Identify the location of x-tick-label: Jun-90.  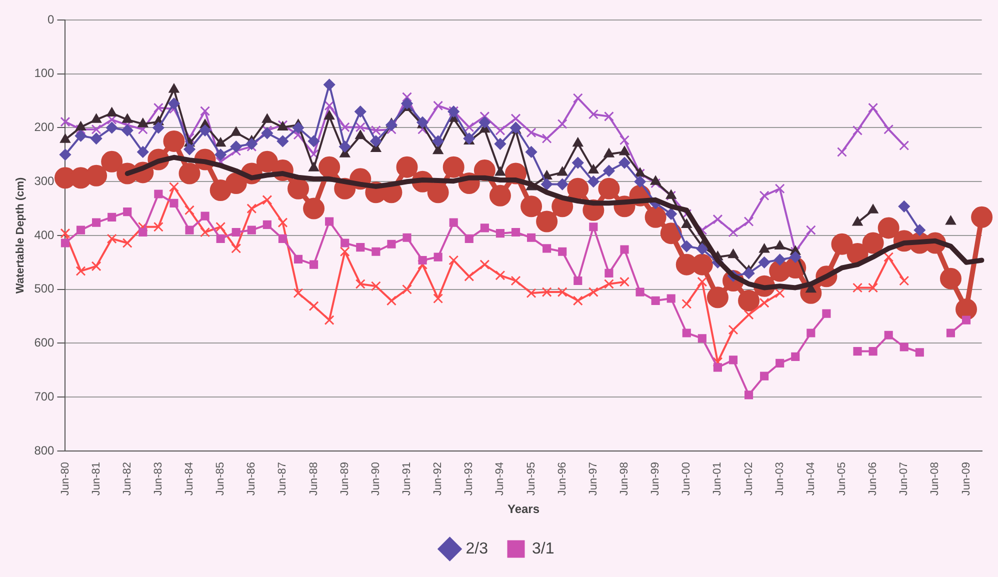
(376, 479).